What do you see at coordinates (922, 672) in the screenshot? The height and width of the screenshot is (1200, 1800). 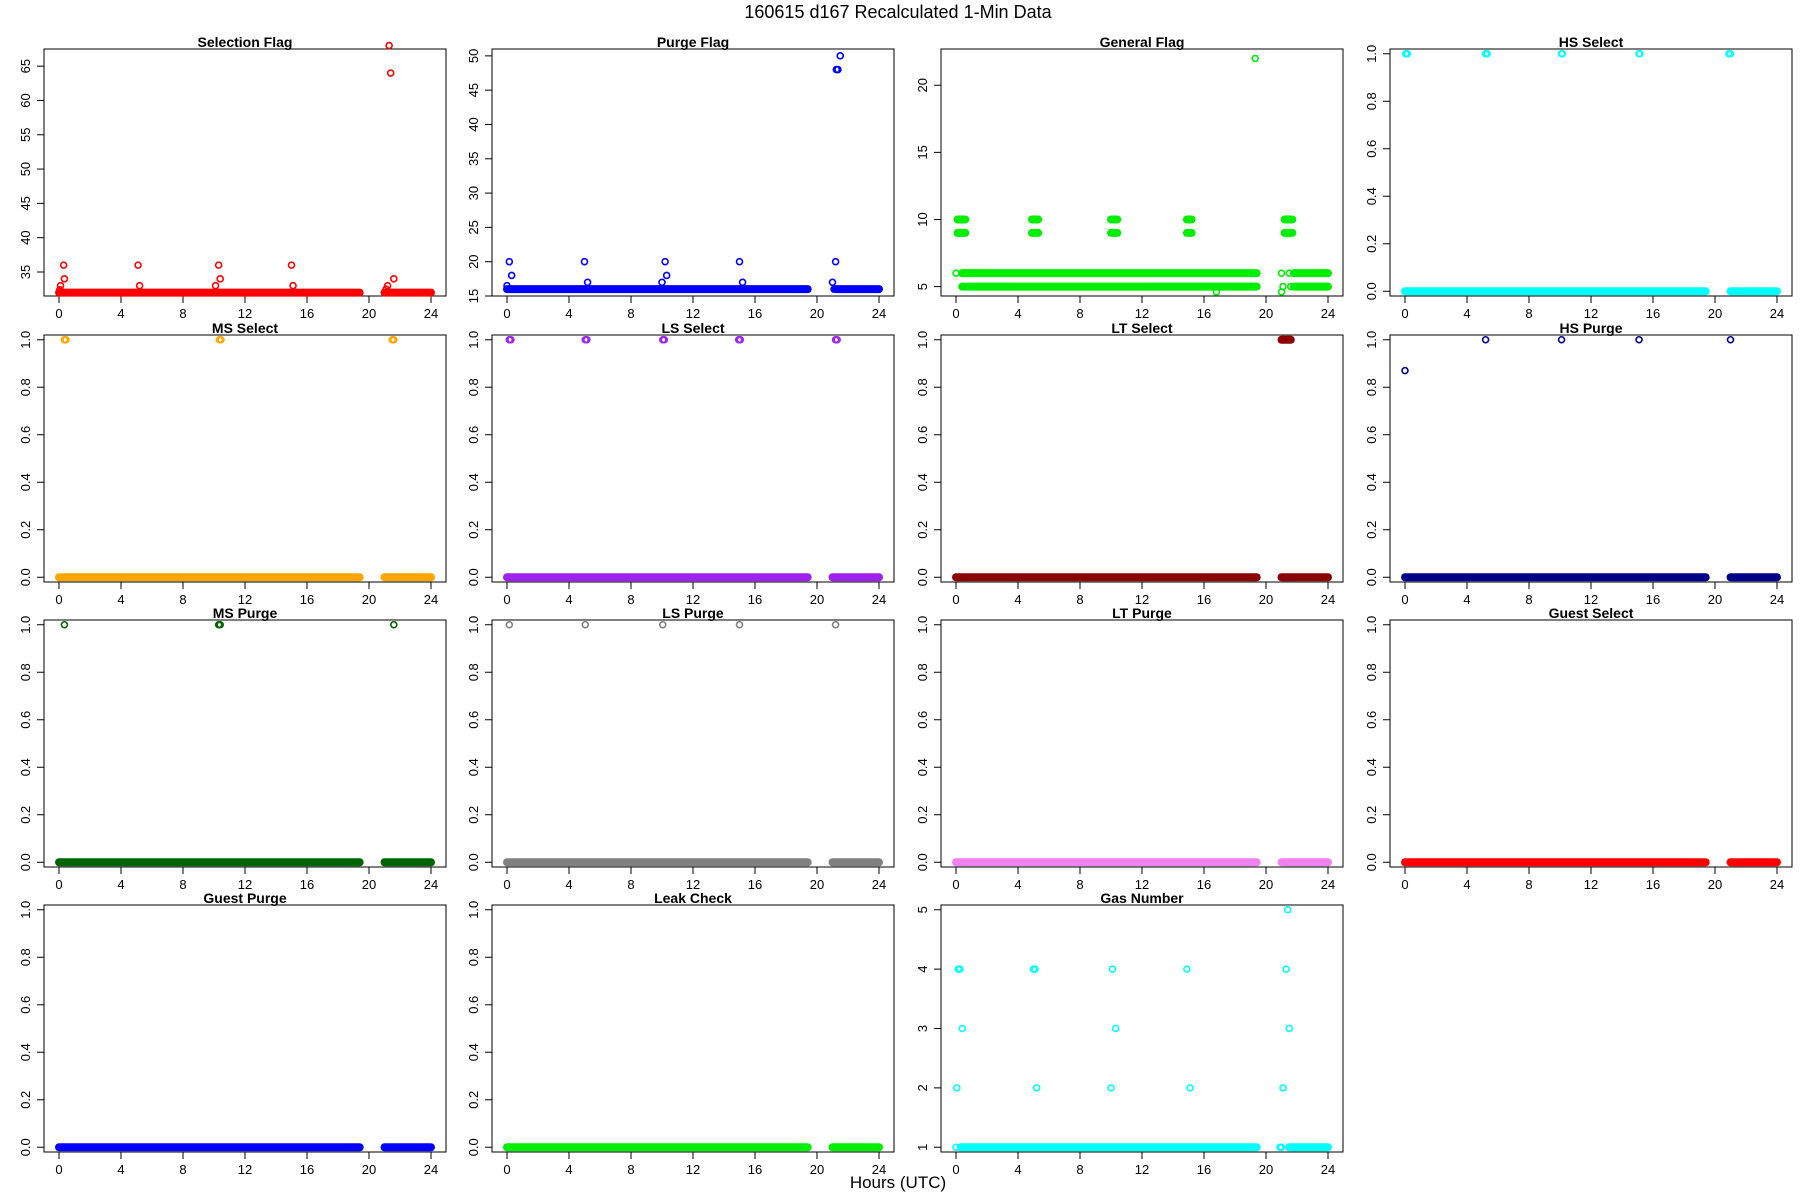 I see `y-tick-label: 0.8` at bounding box center [922, 672].